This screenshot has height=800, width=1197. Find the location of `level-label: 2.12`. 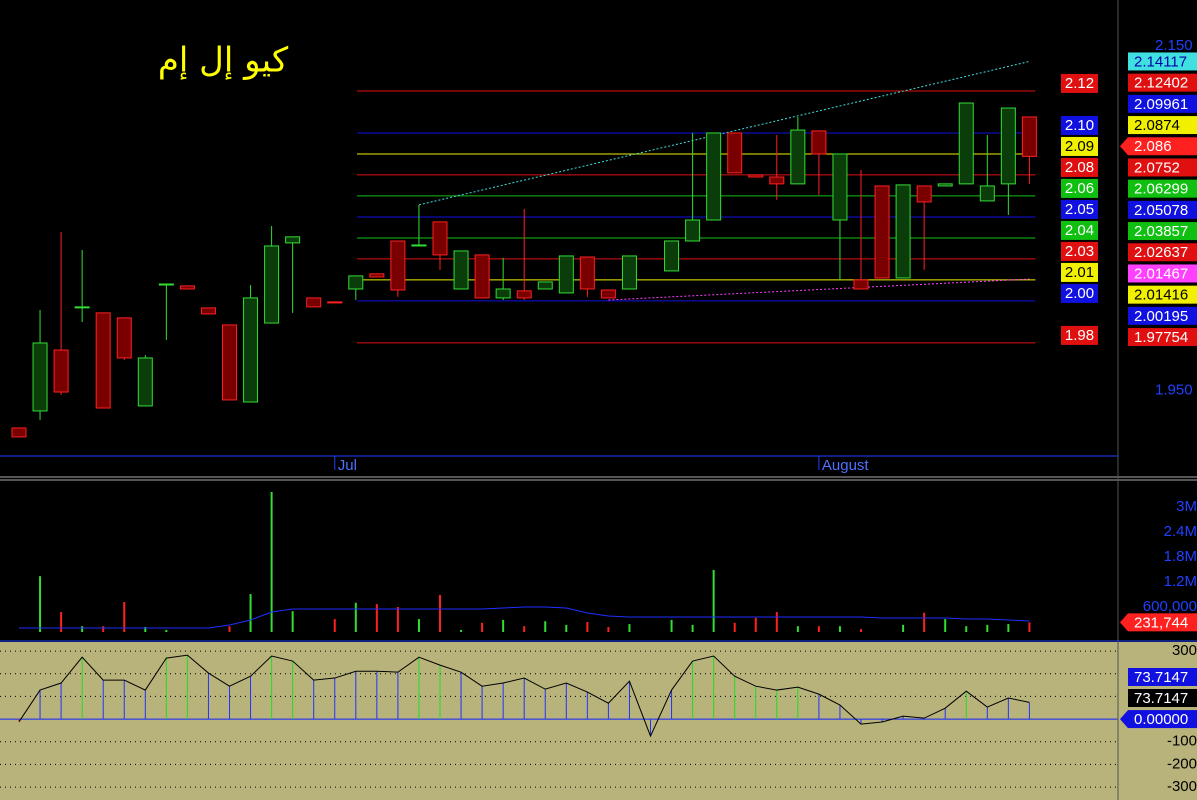

level-label: 2.12 is located at coordinates (1079, 83).